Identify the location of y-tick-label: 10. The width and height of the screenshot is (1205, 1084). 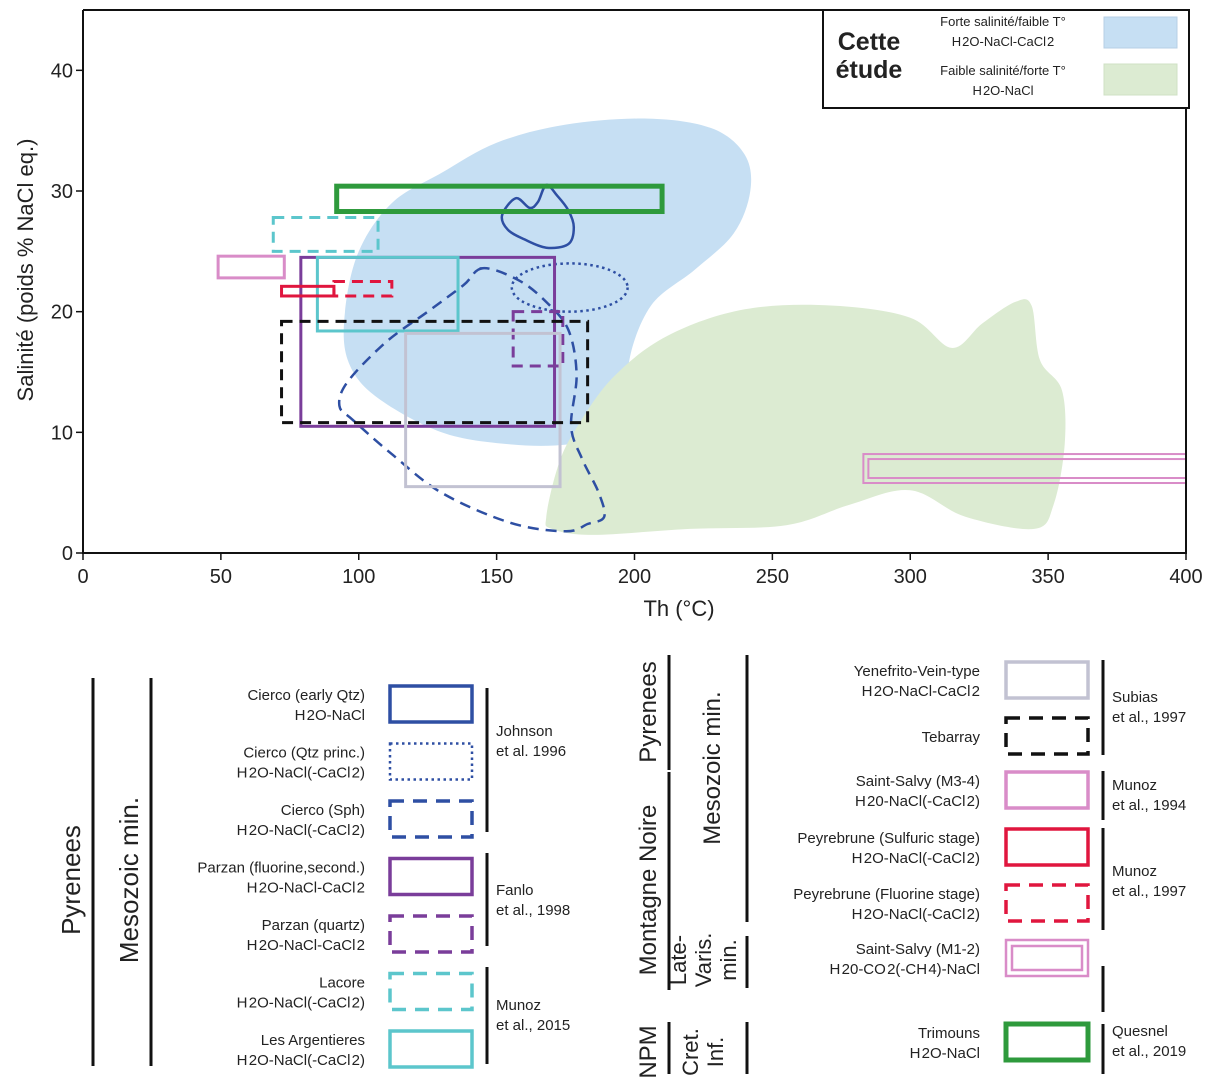
(62, 433).